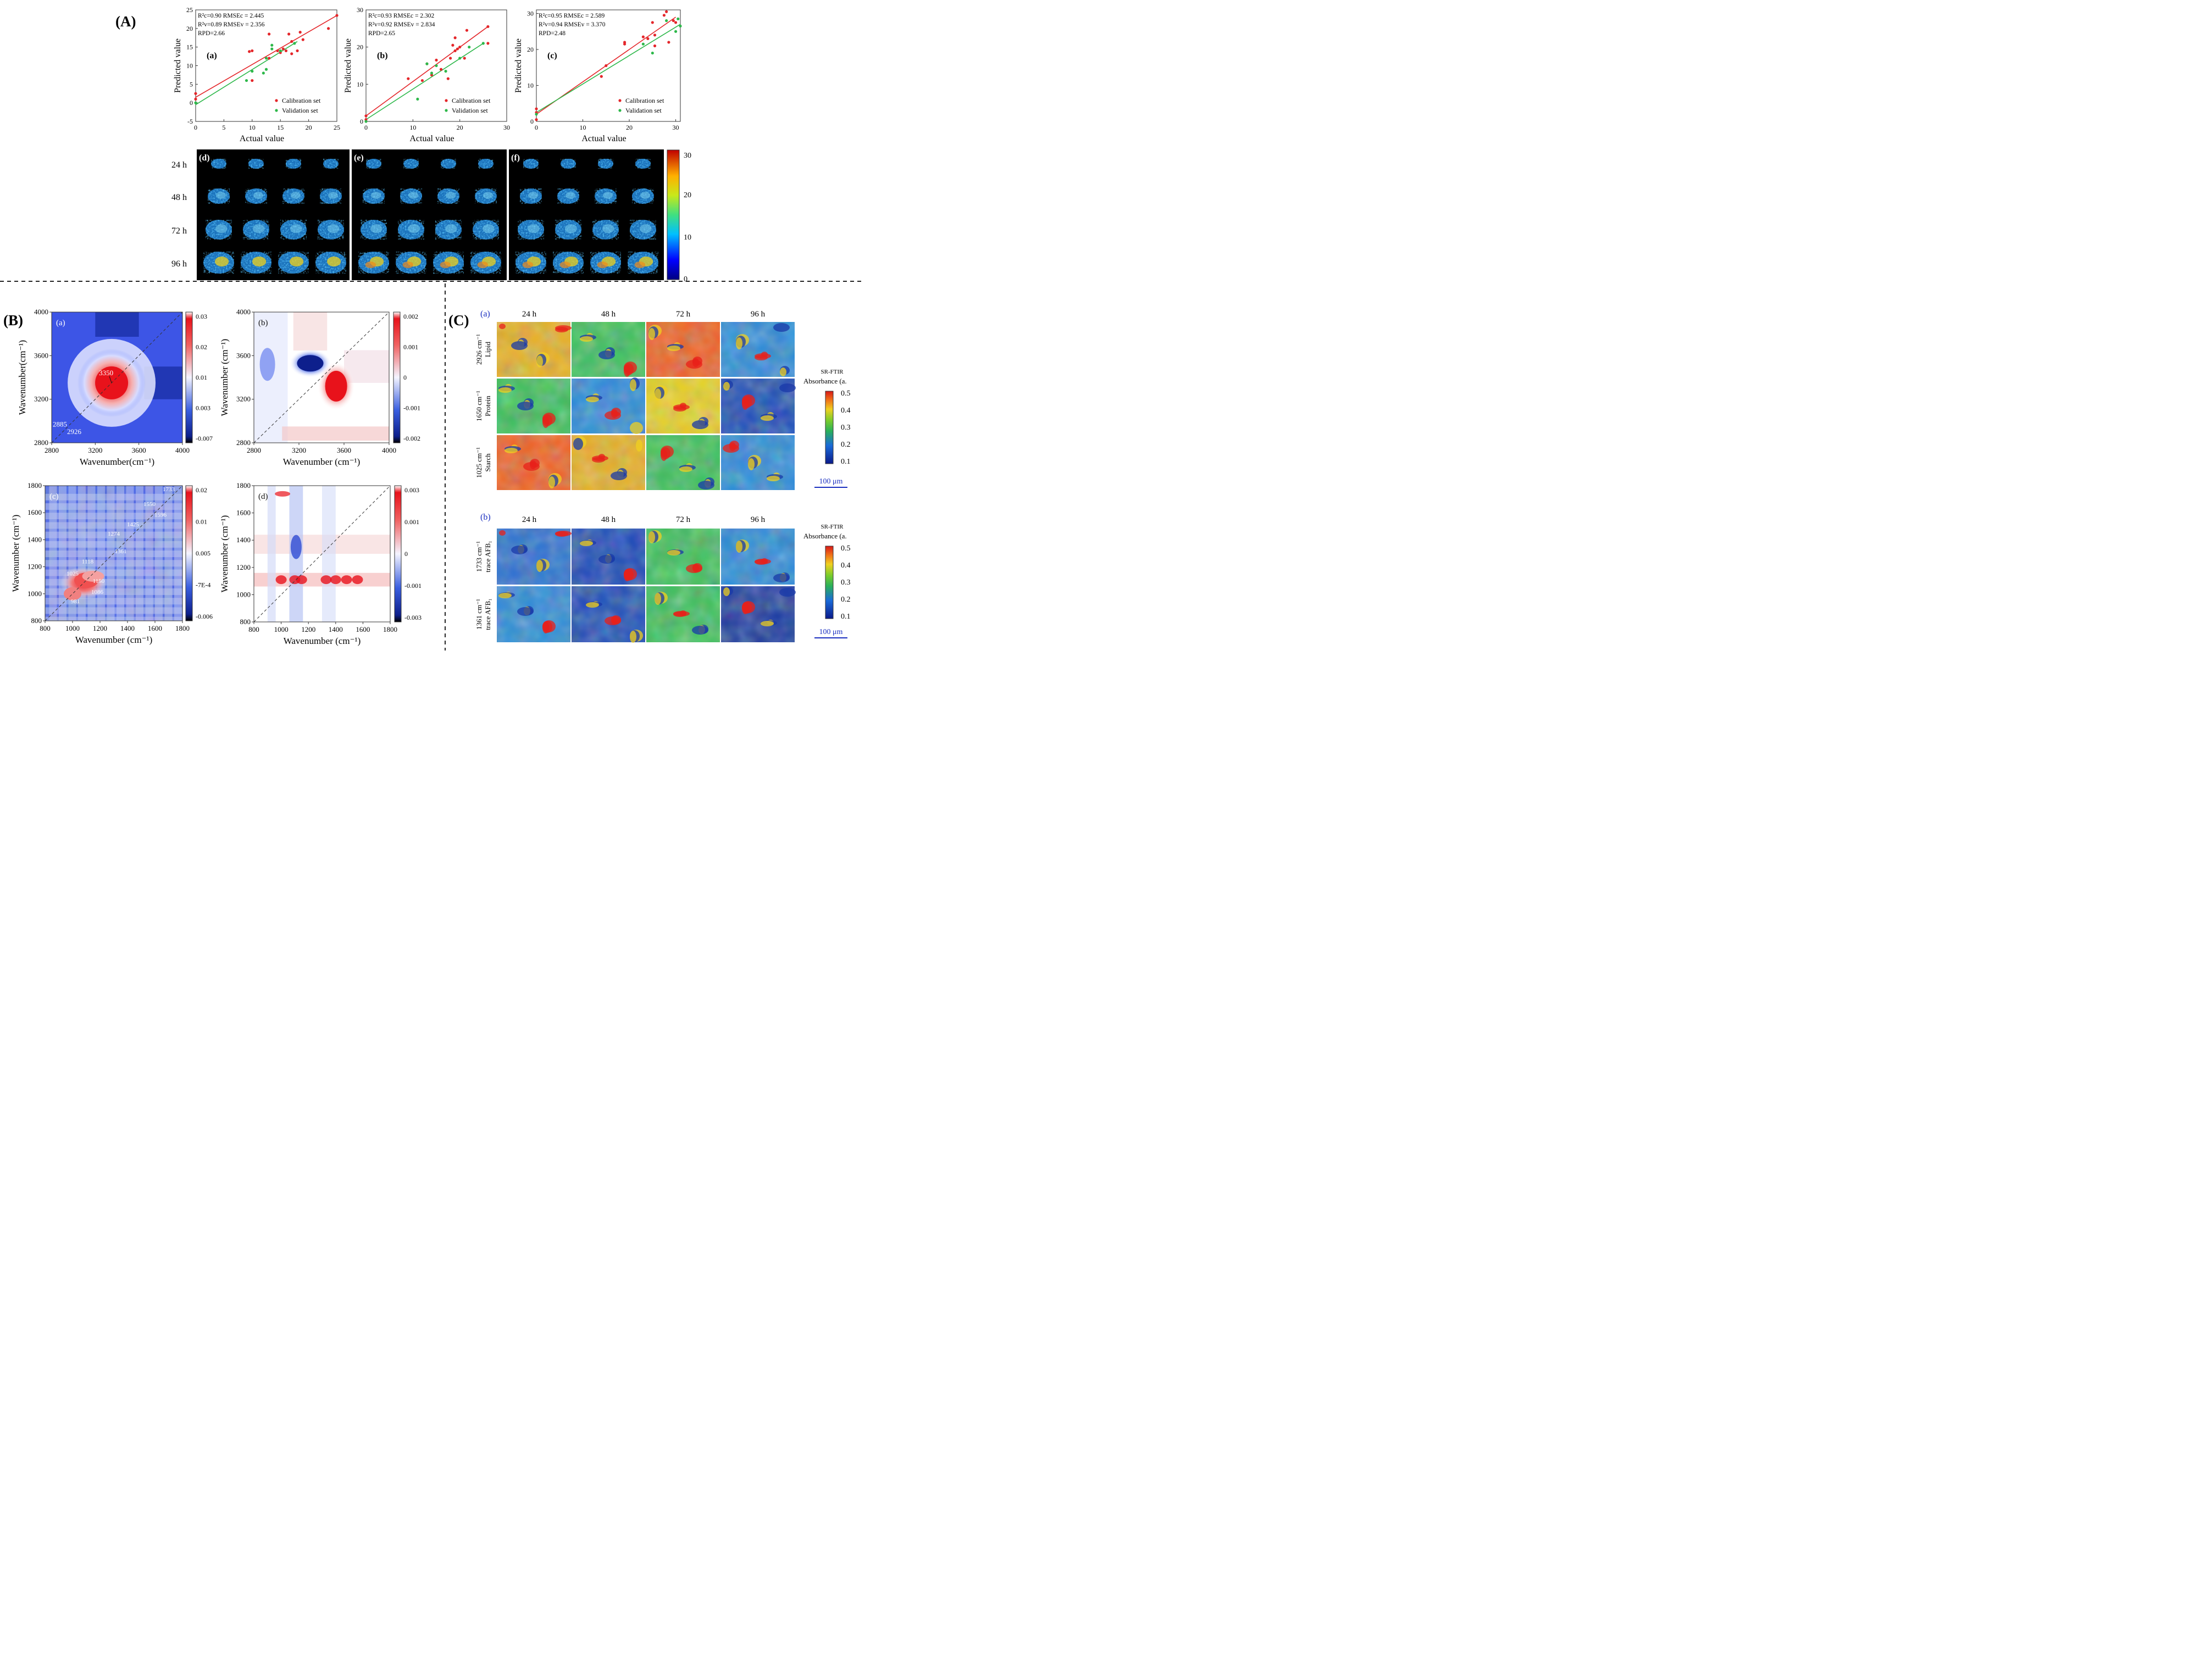  I want to click on peak-annotation: 1118, so click(88, 561).